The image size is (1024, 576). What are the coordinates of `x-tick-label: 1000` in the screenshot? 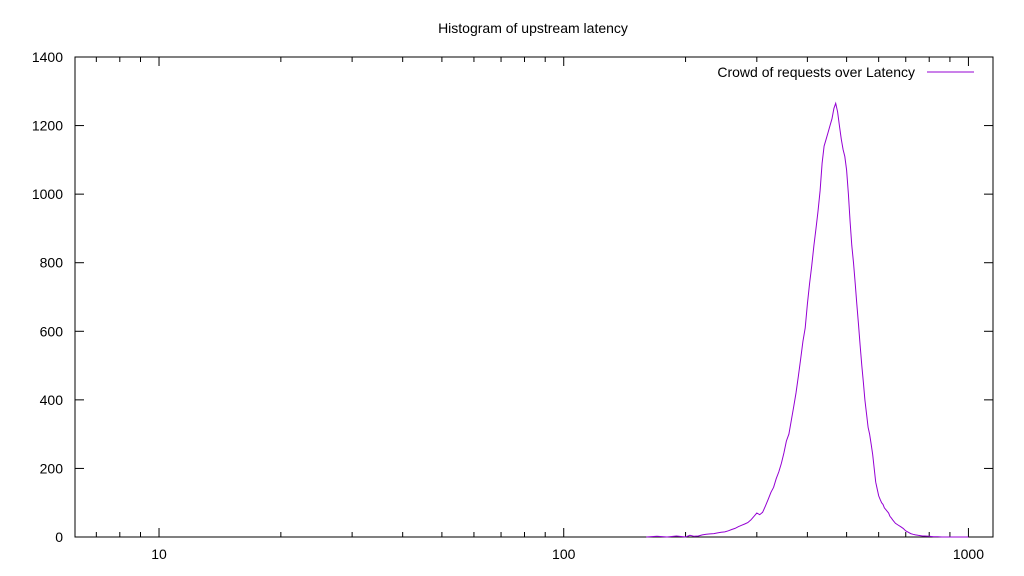 It's located at (968, 554).